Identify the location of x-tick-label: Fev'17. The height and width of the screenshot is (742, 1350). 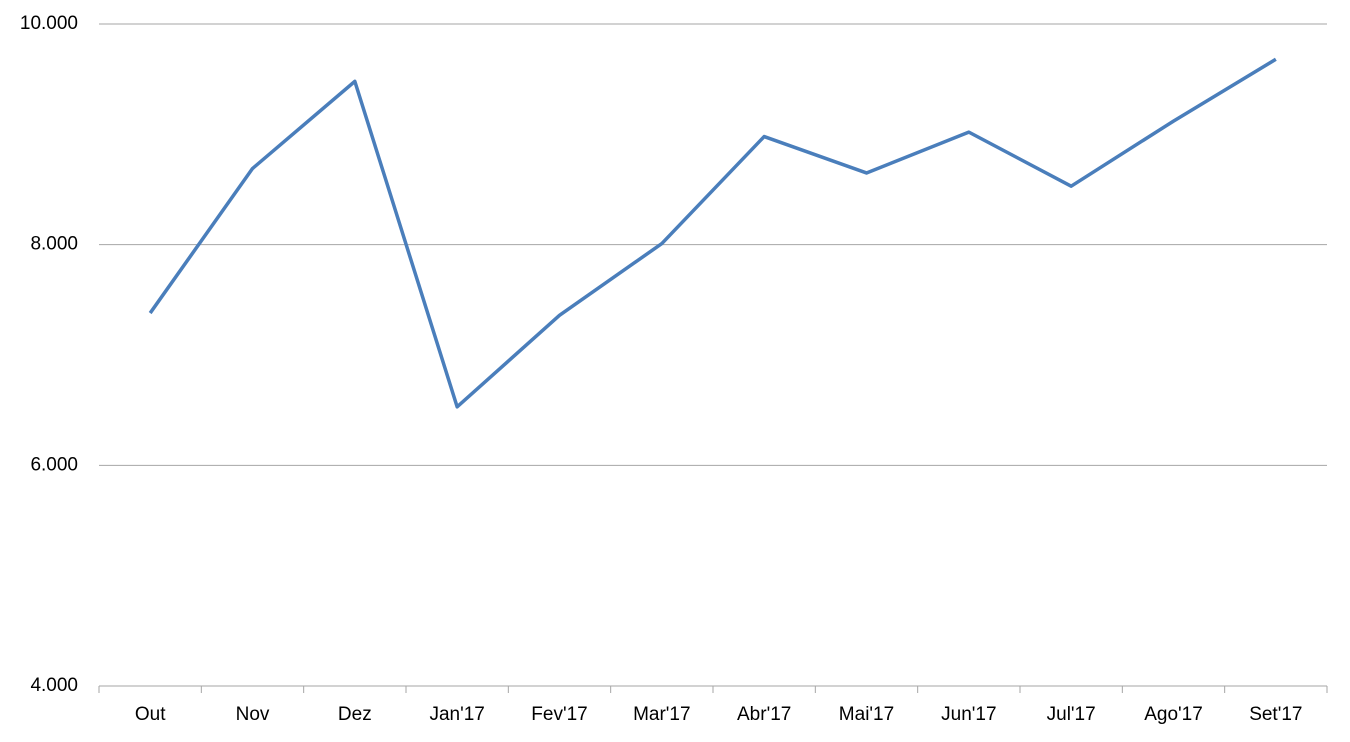
(559, 714).